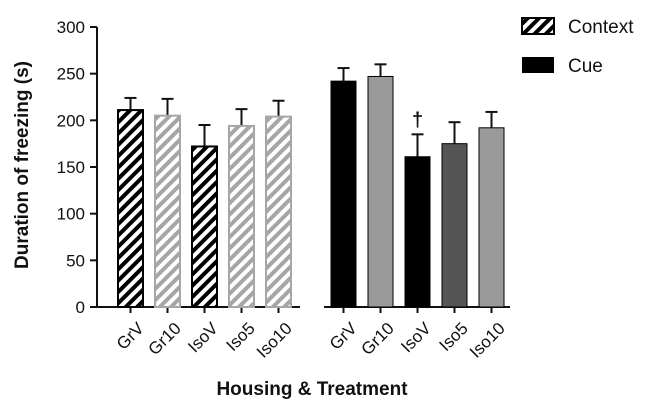 This screenshot has height=402, width=647. What do you see at coordinates (417, 120) in the screenshot?
I see `significance-marker: †` at bounding box center [417, 120].